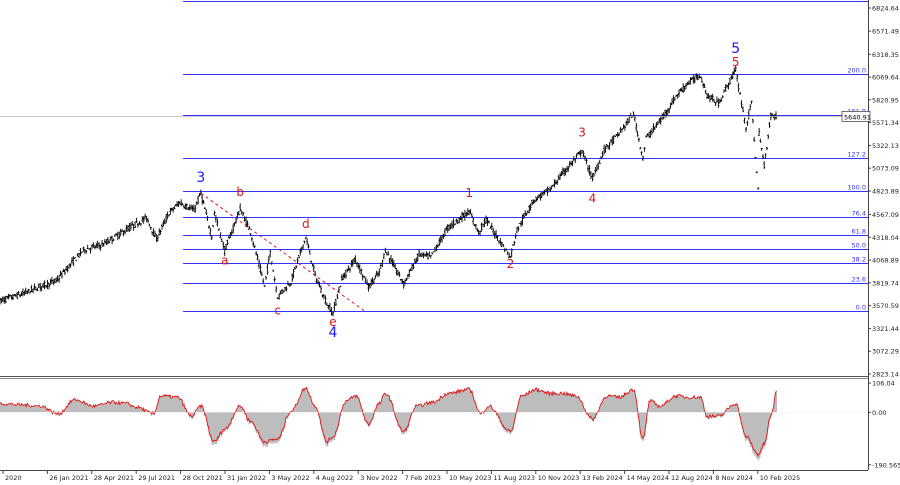 The width and height of the screenshot is (900, 485). I want to click on wave-label-minor: b, so click(240, 192).